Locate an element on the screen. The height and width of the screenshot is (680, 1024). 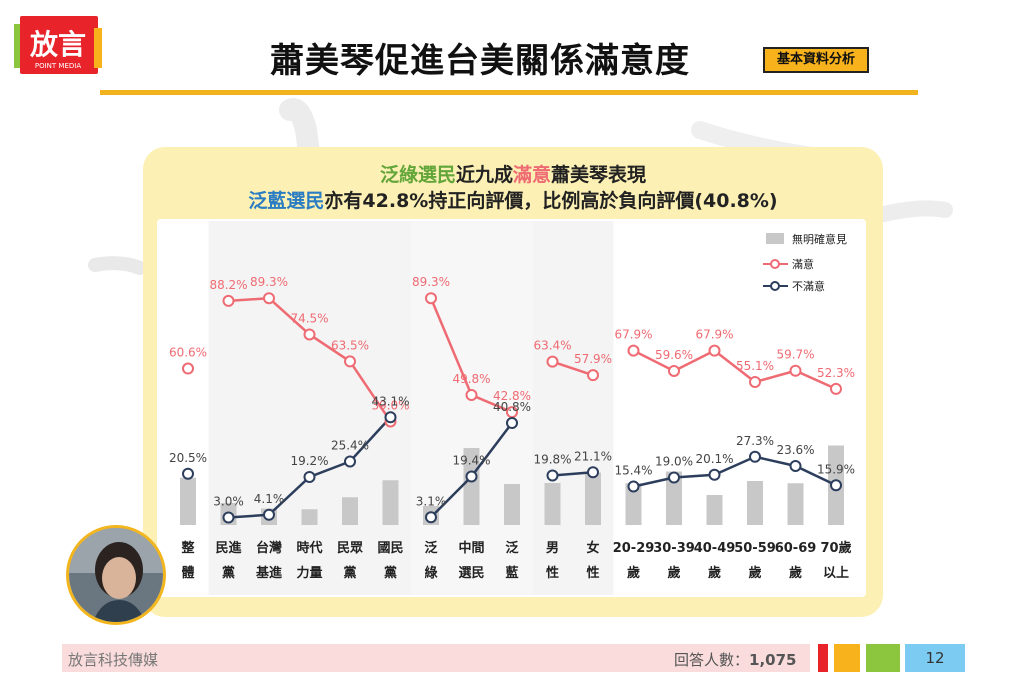
tick-label-13-a: 40-49 is located at coordinates (715, 548).